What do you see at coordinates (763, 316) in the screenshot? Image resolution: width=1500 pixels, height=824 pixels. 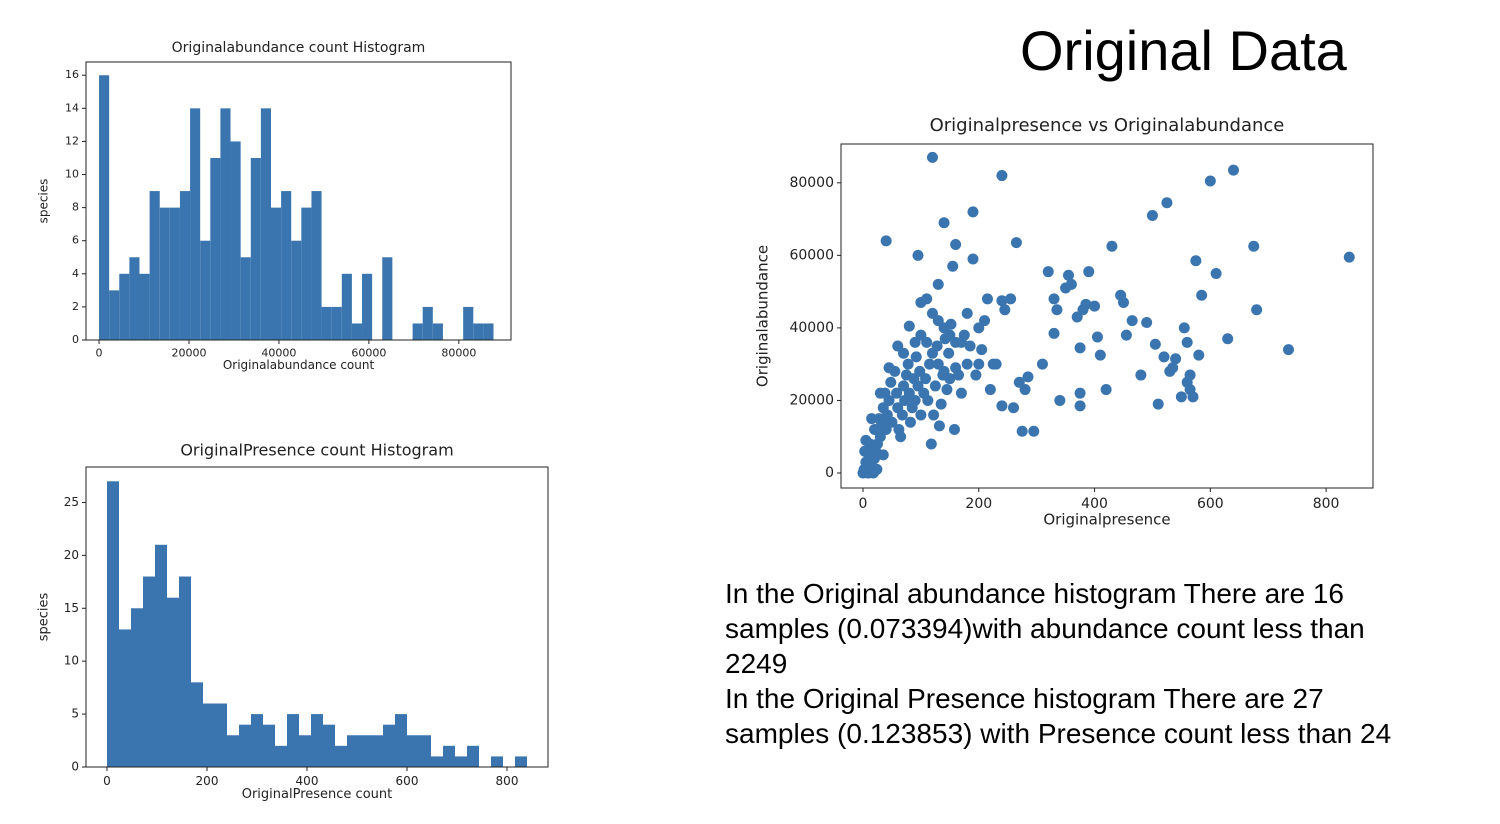 I see `y-axis-label: Originalabundance` at bounding box center [763, 316].